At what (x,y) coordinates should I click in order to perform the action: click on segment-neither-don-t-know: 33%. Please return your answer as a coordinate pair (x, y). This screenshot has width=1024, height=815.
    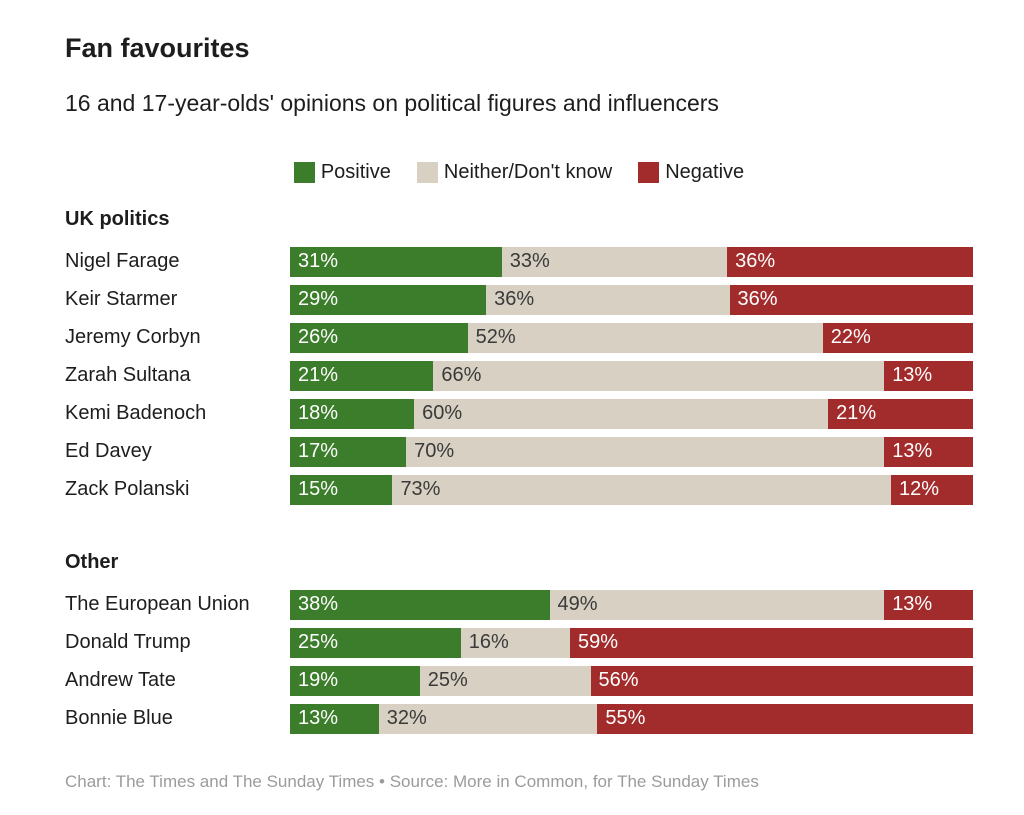
    Looking at the image, I should click on (614, 261).